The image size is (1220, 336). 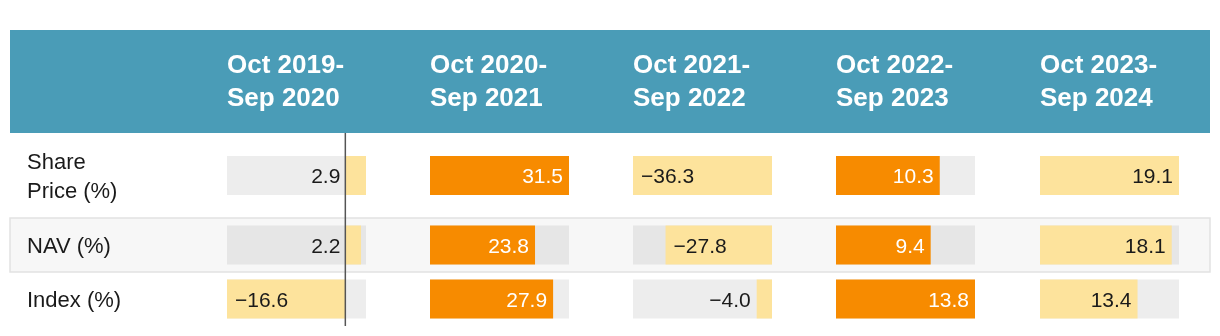 I want to click on data-label: −36.3, so click(x=668, y=176).